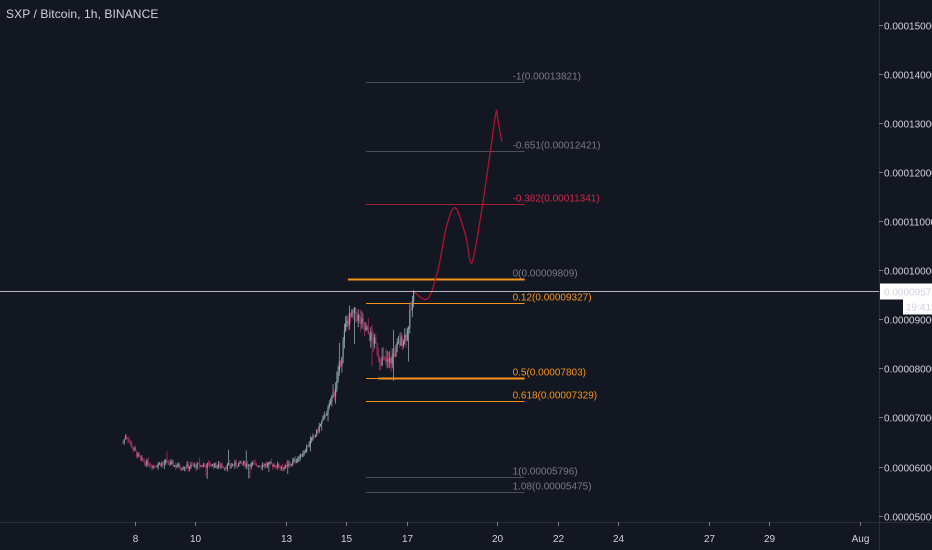  I want to click on time-tick-label: 15, so click(347, 539).